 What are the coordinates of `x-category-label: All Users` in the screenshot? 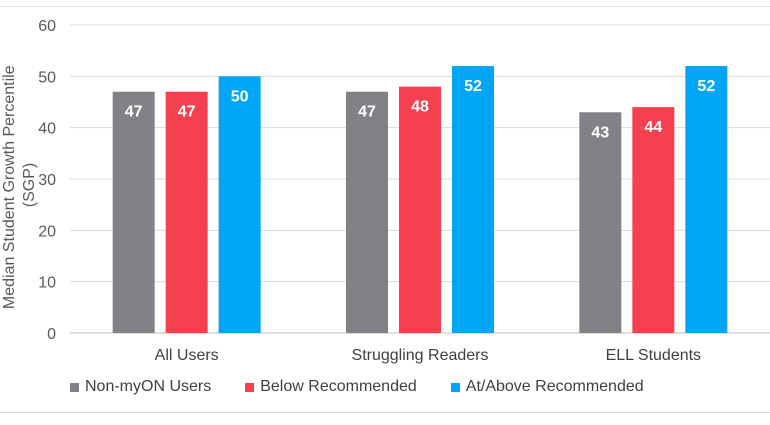 It's located at (187, 355).